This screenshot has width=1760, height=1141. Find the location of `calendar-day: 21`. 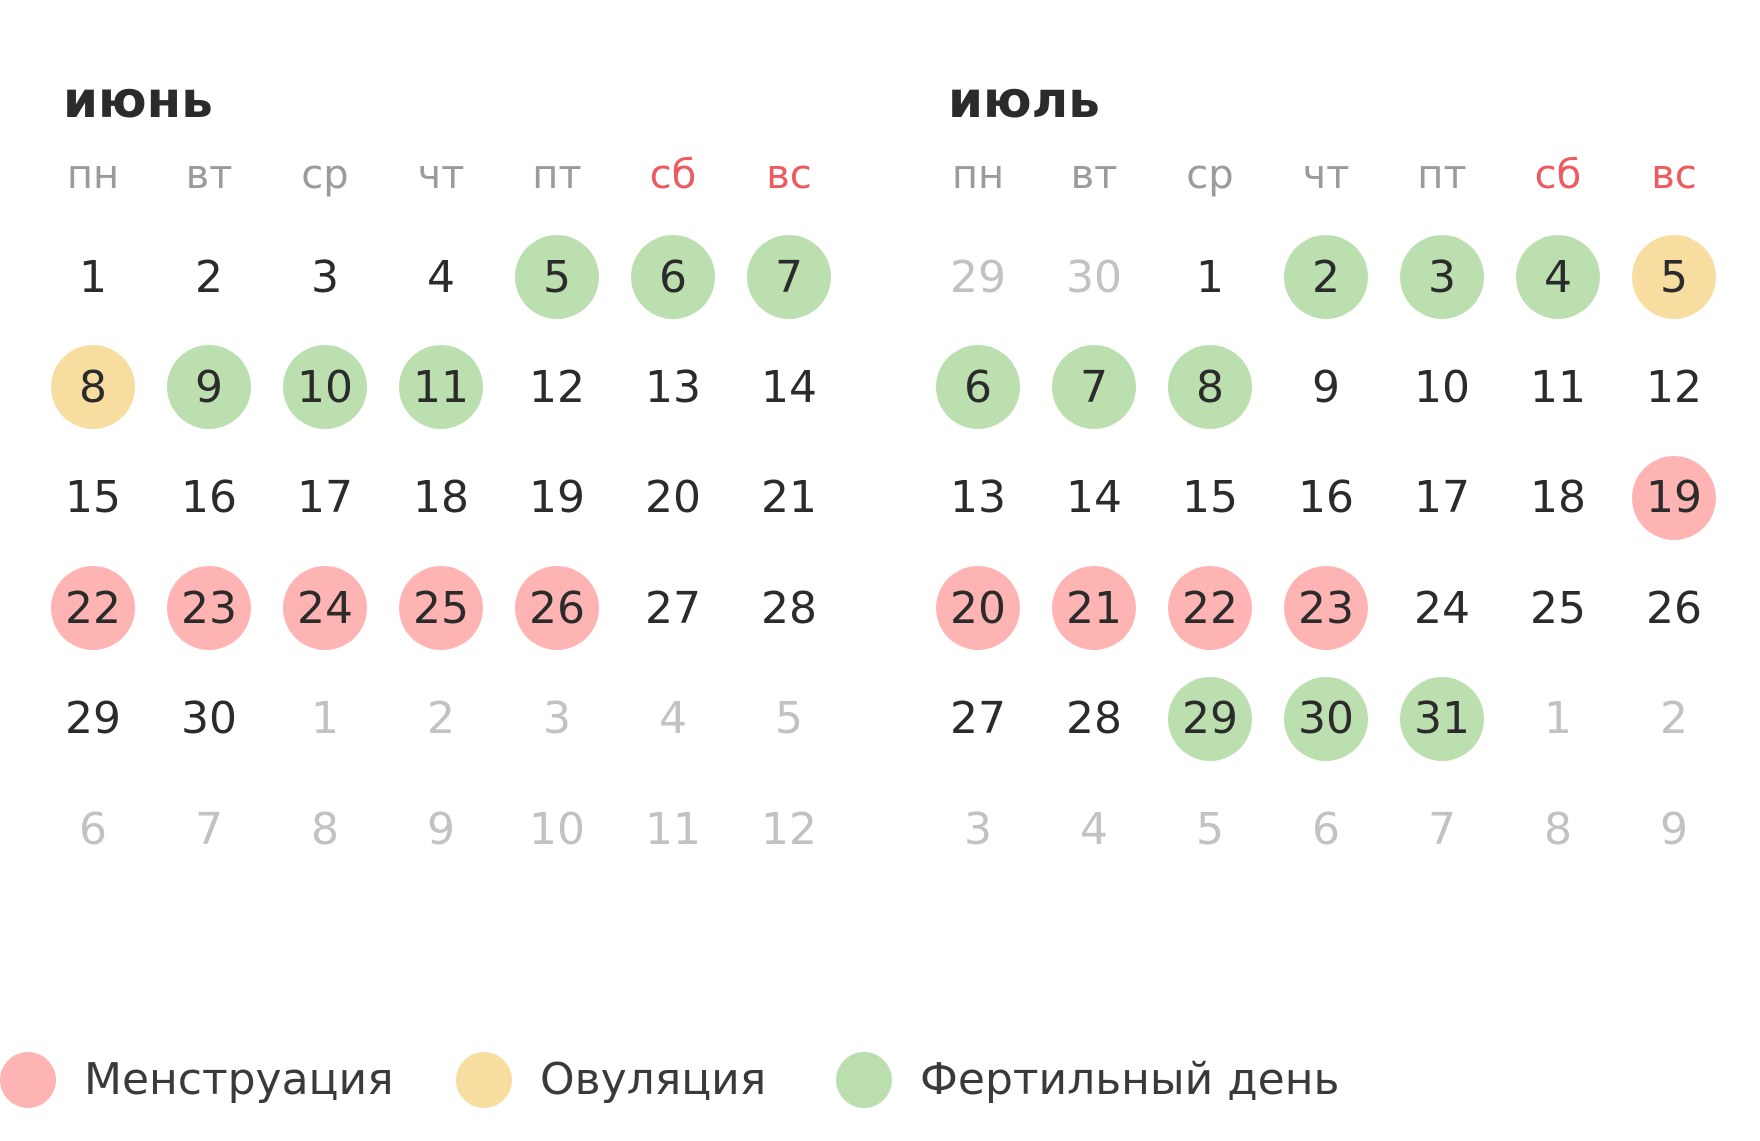

calendar-day: 21 is located at coordinates (789, 498).